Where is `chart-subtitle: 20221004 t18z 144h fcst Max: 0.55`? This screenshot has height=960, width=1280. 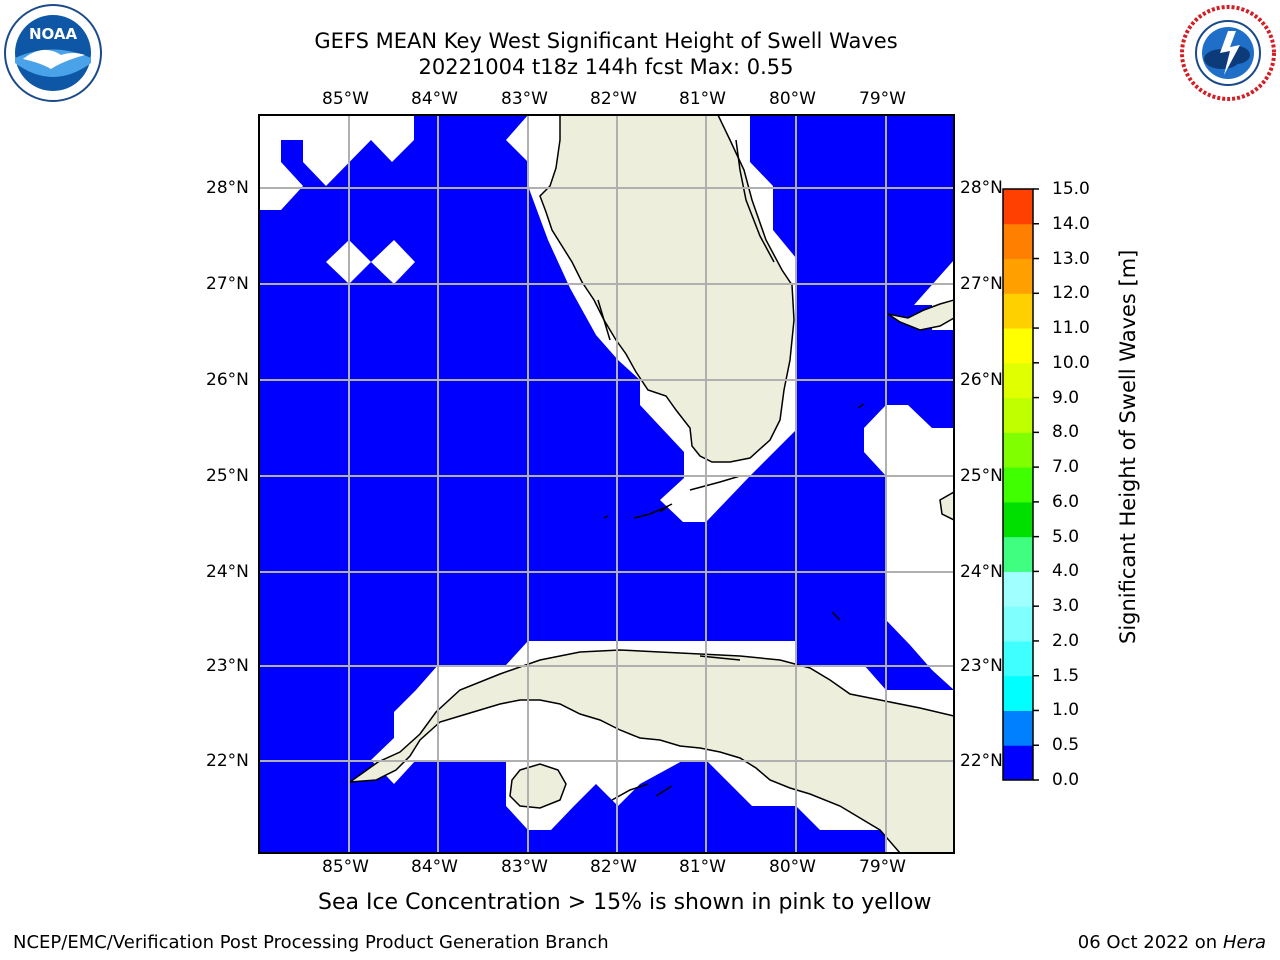
chart-subtitle: 20221004 t18z 144h fcst Max: 0.55 is located at coordinates (606, 67).